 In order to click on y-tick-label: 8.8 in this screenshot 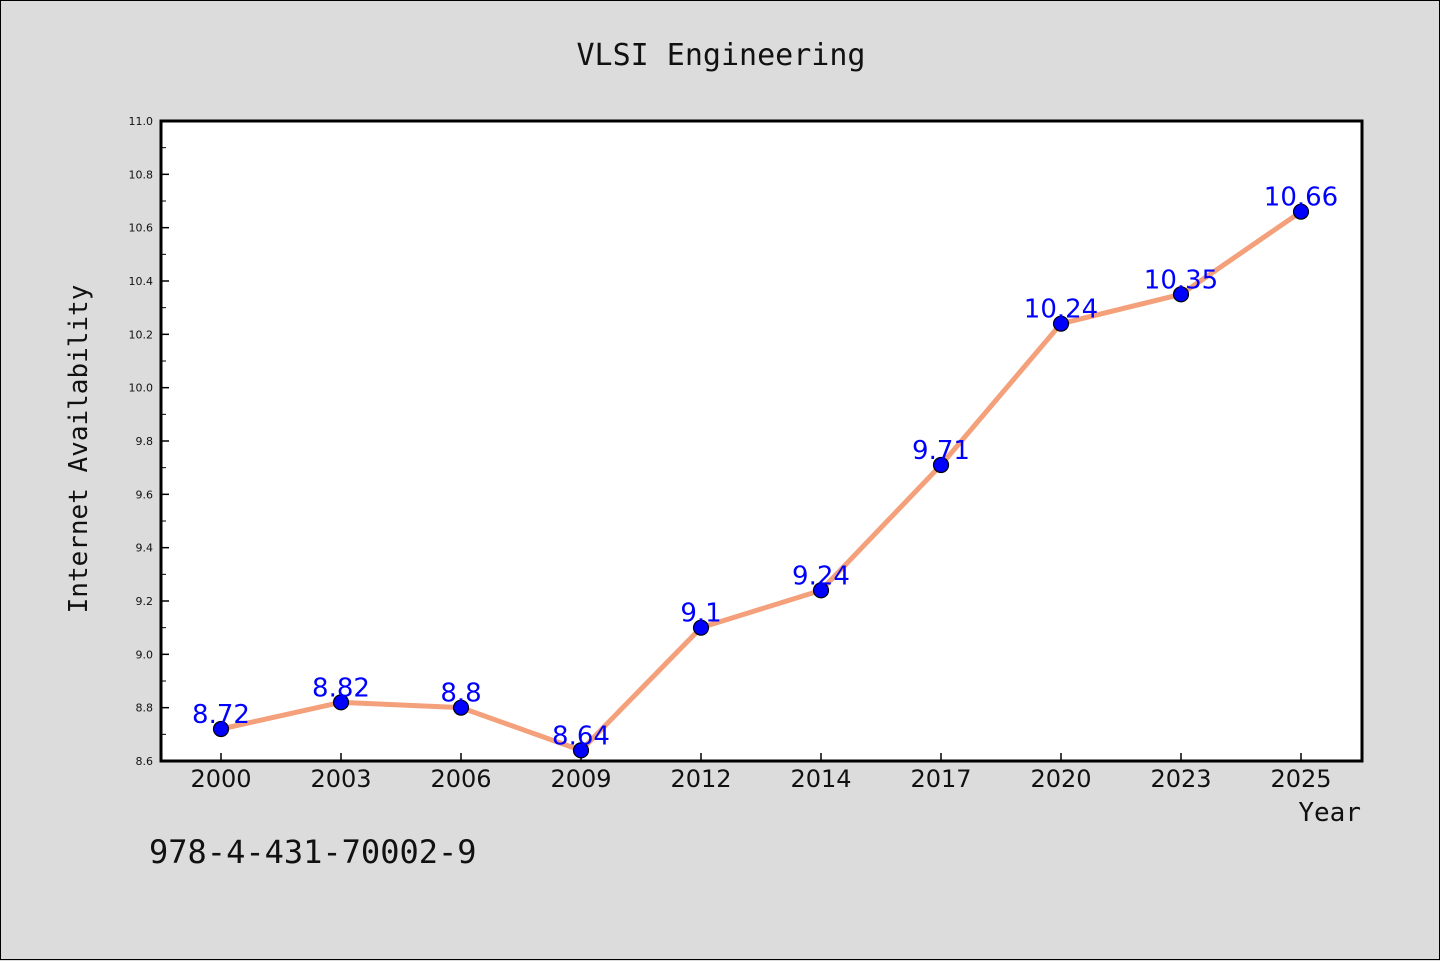, I will do `click(145, 708)`.